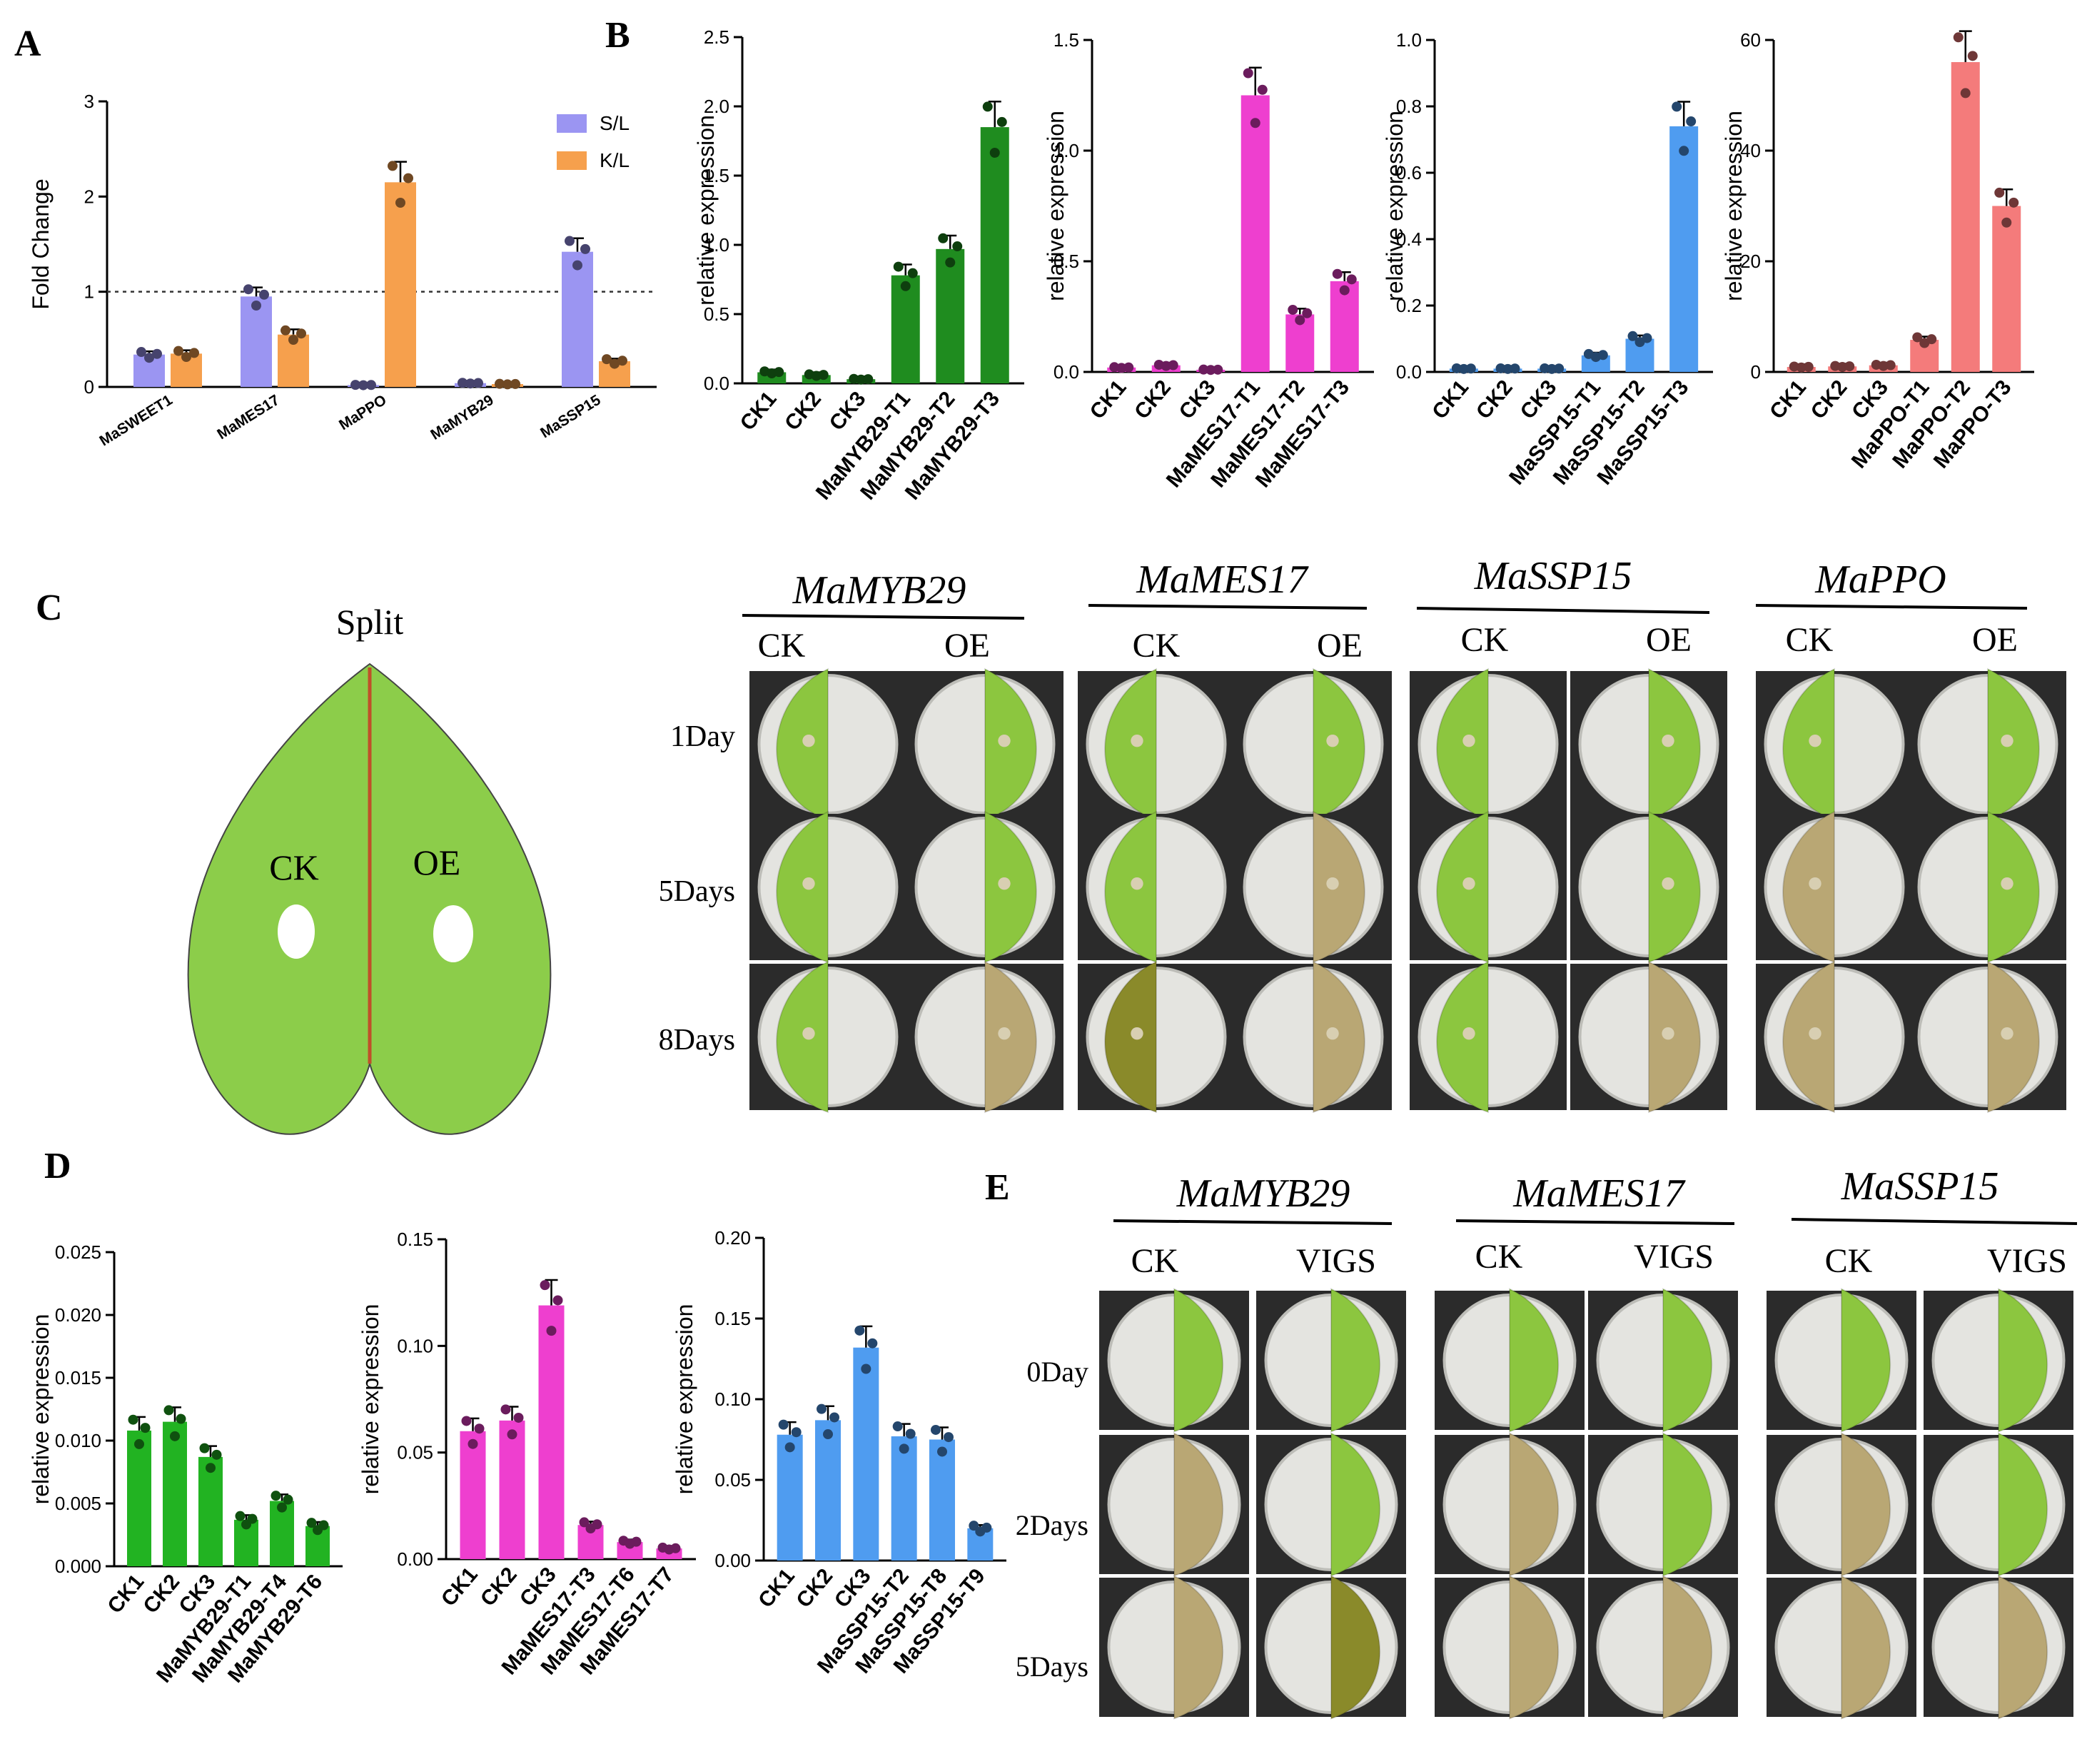 The image size is (2097, 1764). What do you see at coordinates (1052, 1666) in the screenshot?
I see `panel-e-row-label: 5Days` at bounding box center [1052, 1666].